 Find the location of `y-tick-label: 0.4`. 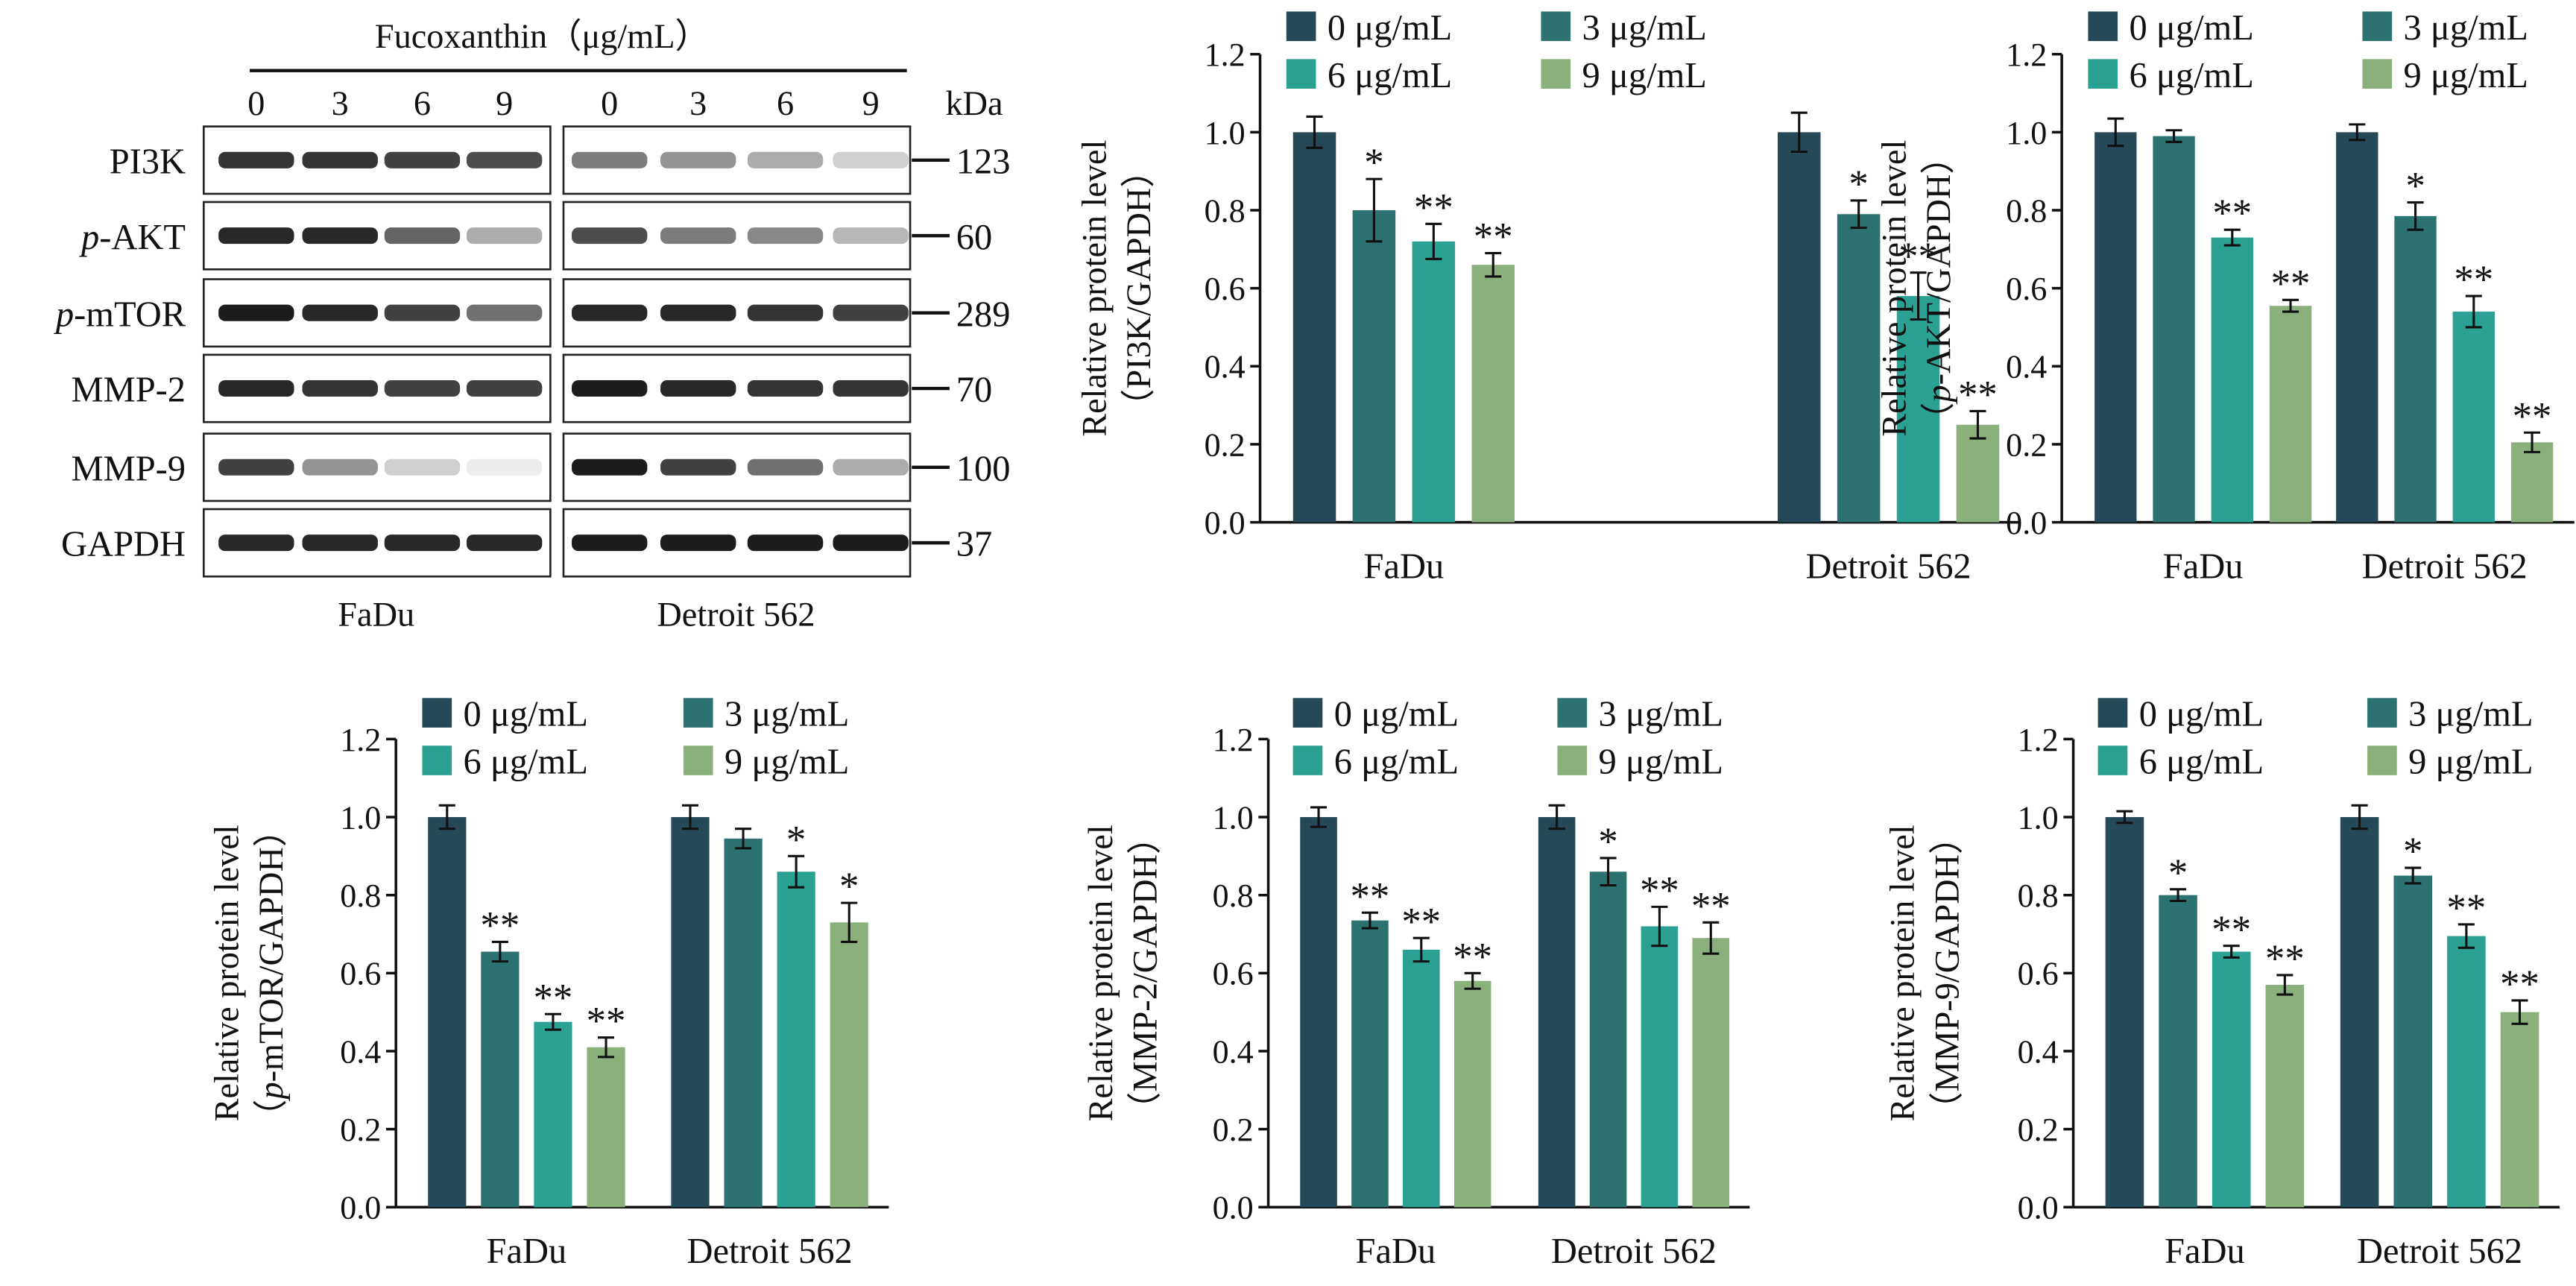

y-tick-label: 0.4 is located at coordinates (360, 1051).